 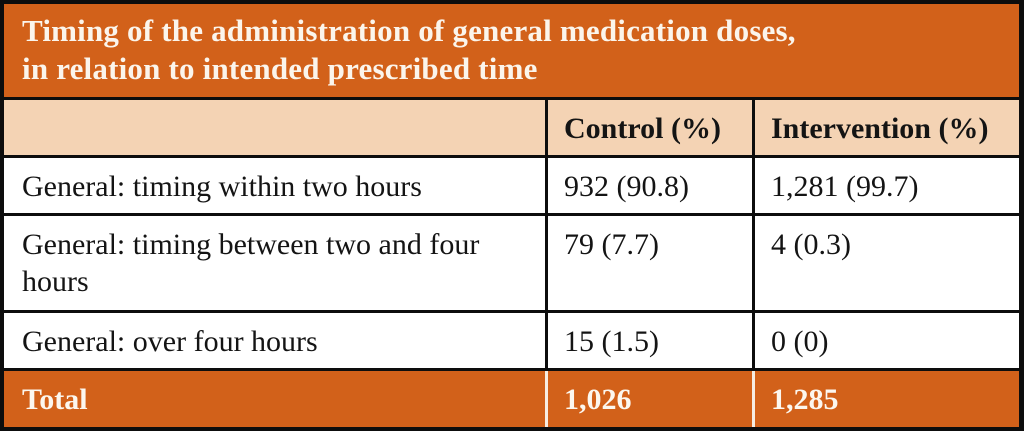 What do you see at coordinates (880, 128) in the screenshot?
I see `header-cell-intervention: Intervention (%)` at bounding box center [880, 128].